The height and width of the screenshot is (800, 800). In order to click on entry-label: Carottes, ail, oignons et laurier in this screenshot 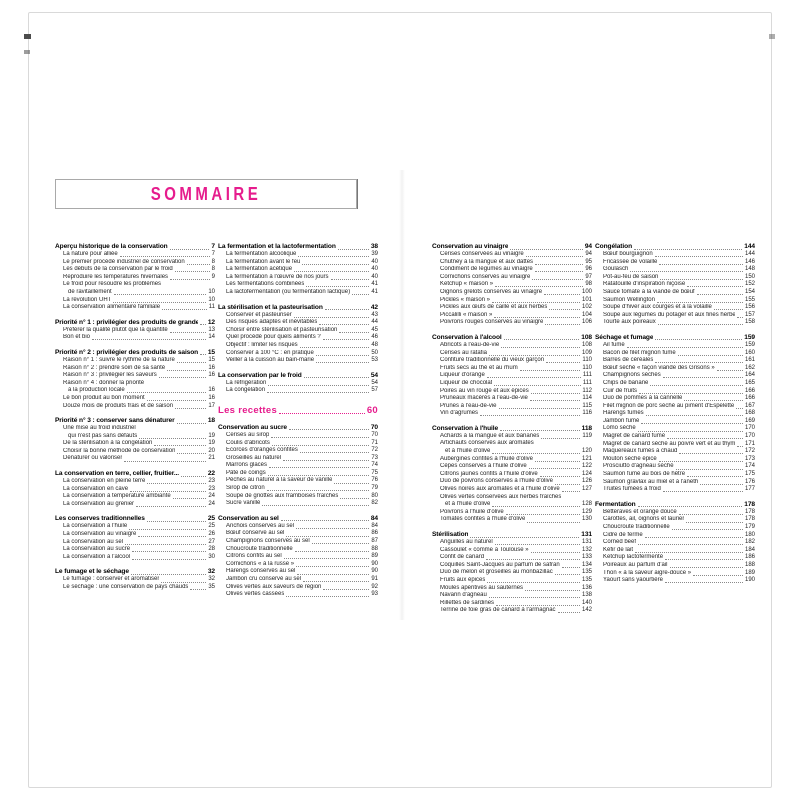, I will do `click(644, 519)`.